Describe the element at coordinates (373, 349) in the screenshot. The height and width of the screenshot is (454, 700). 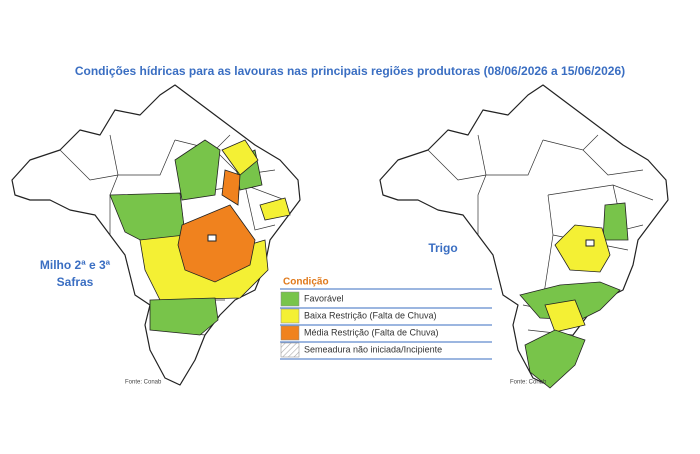
I see `legend-label: Semeadura não iniciada/Incipiente` at that location.